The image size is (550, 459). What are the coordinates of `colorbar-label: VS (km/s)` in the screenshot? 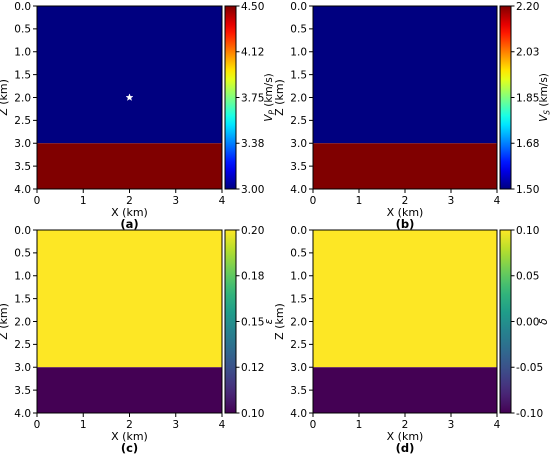 It's located at (544, 97).